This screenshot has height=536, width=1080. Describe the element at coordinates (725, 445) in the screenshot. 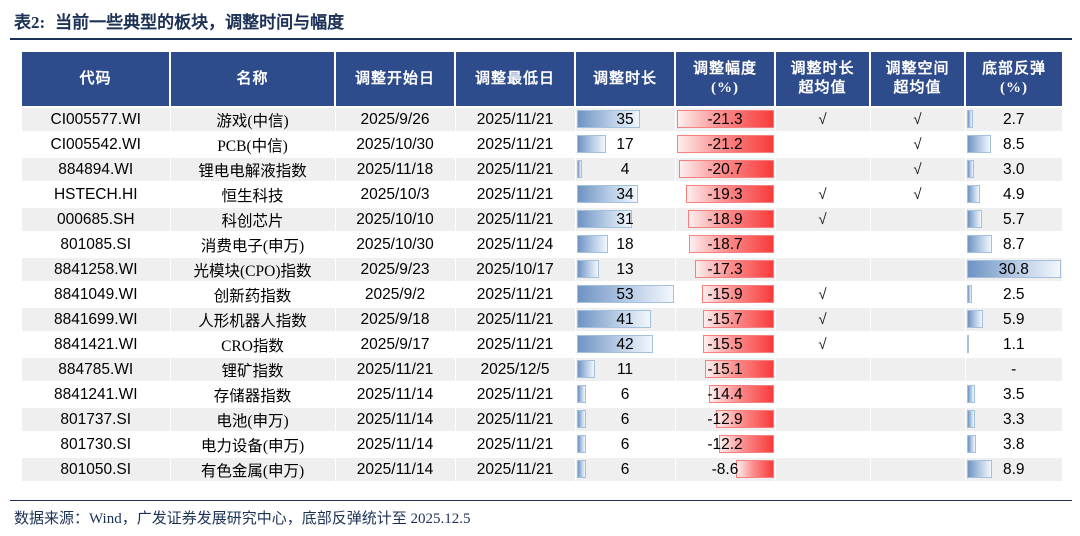

I see `cell-drawdown: -12.2` at that location.